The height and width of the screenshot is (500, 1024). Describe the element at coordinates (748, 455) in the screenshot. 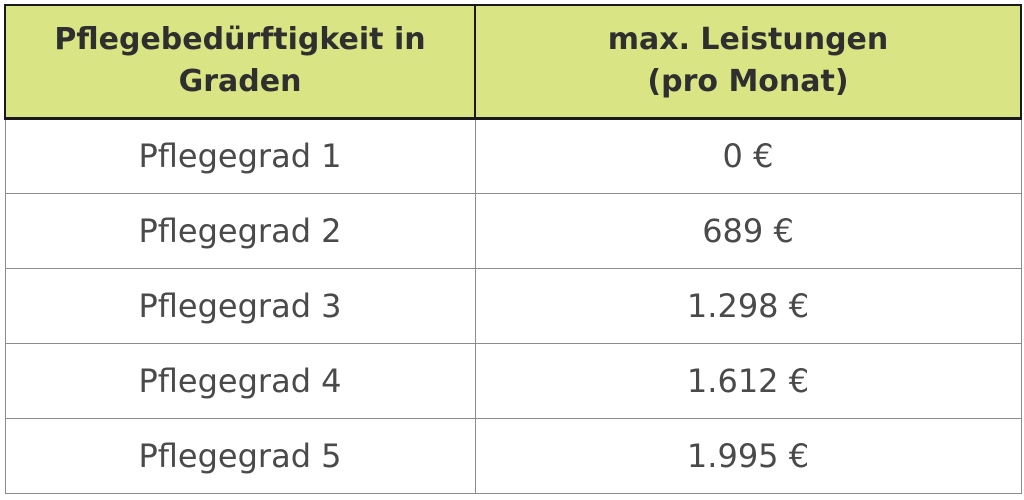

I see `benefit-amount-cell: 1.995 €` at that location.